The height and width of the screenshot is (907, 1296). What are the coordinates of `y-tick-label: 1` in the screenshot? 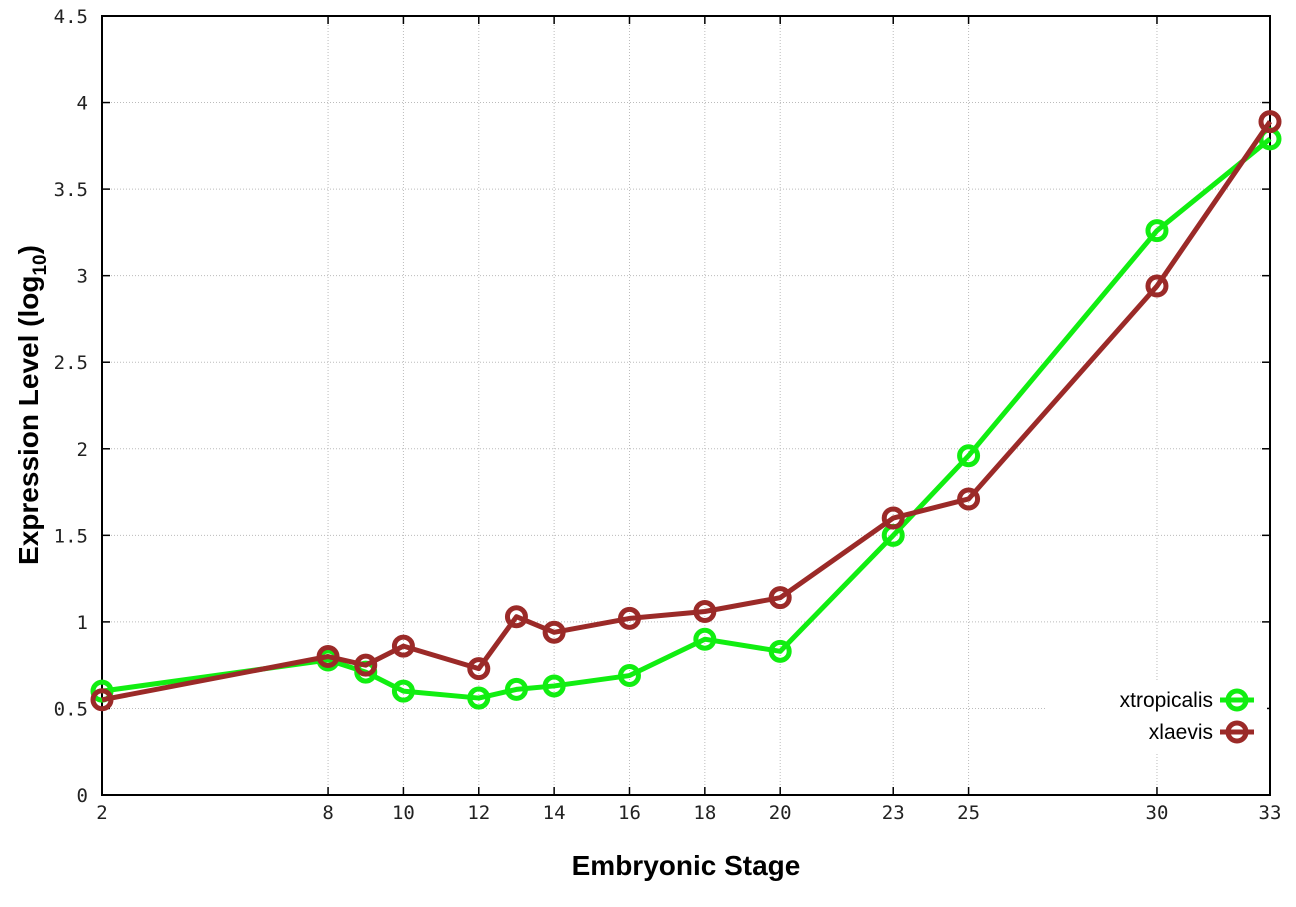 It's located at (82, 623).